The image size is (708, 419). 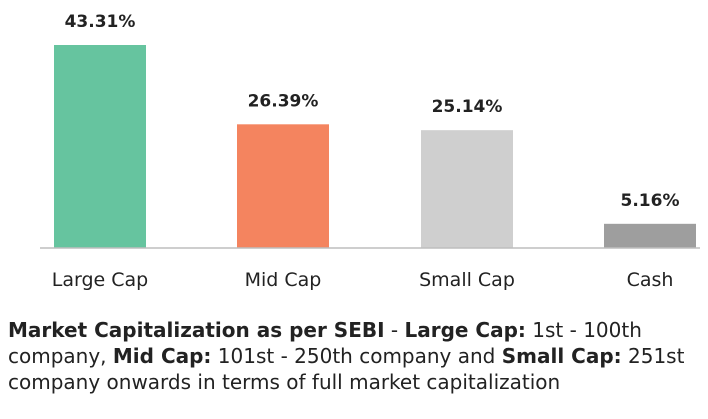 What do you see at coordinates (467, 280) in the screenshot?
I see `category-label-small-cap: Small Cap` at bounding box center [467, 280].